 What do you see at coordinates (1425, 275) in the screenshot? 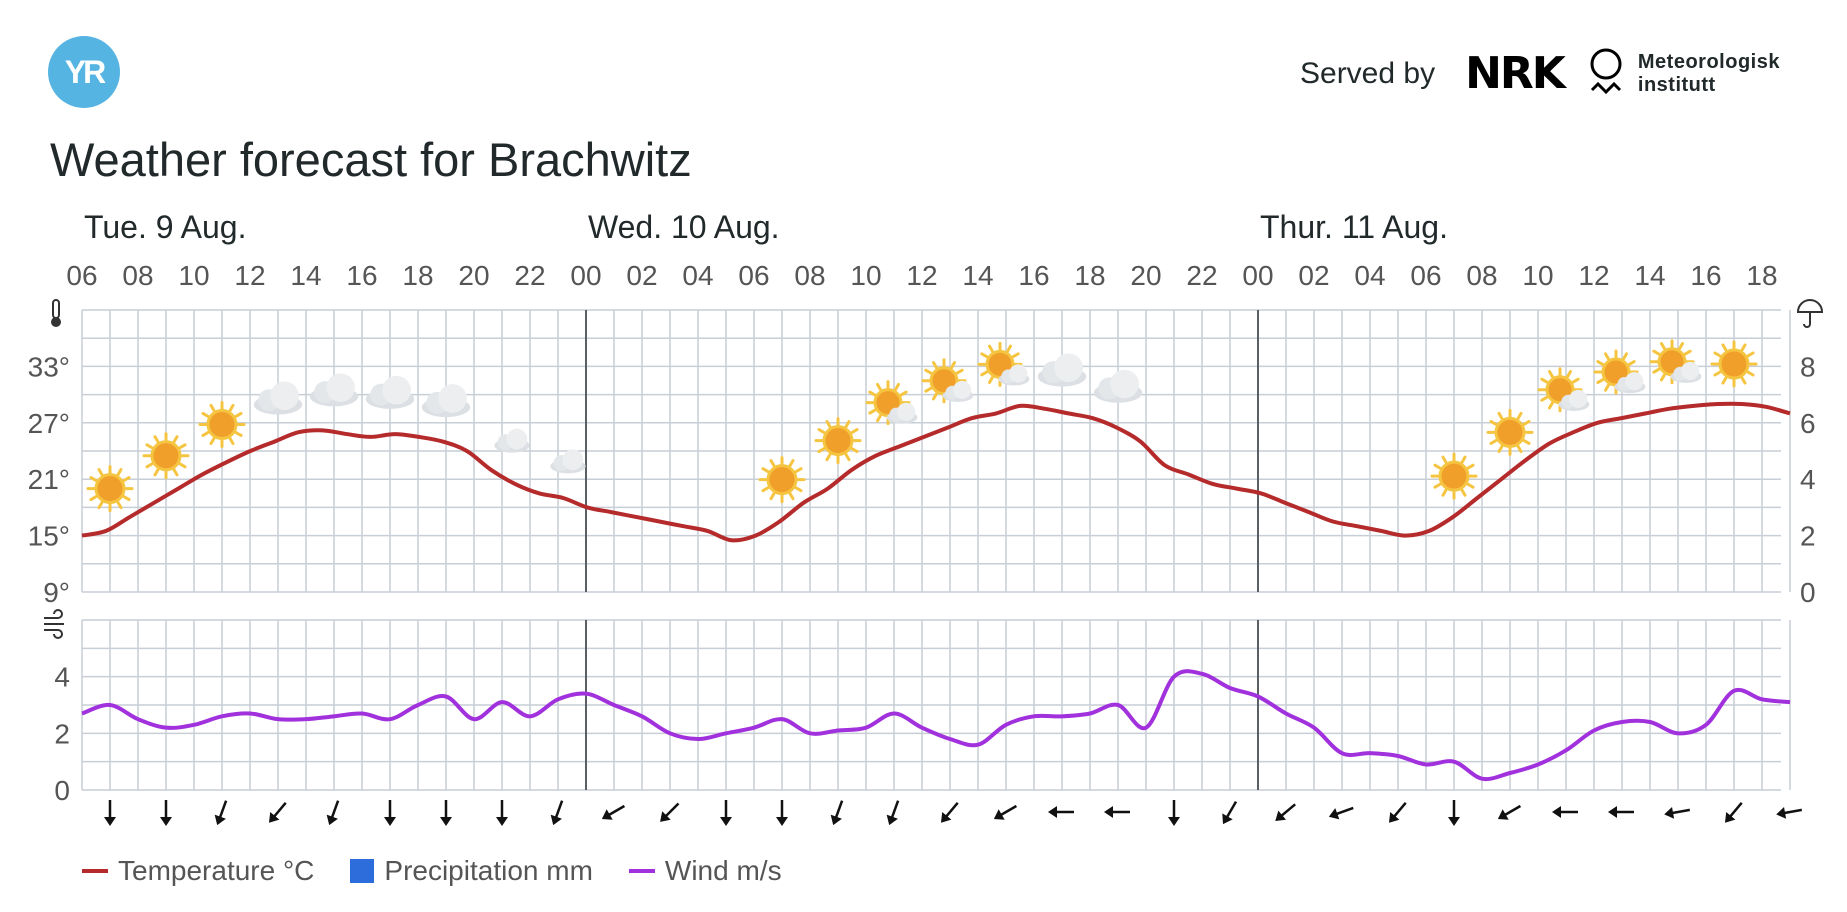
I see `hour-tick-label: 06` at bounding box center [1425, 275].